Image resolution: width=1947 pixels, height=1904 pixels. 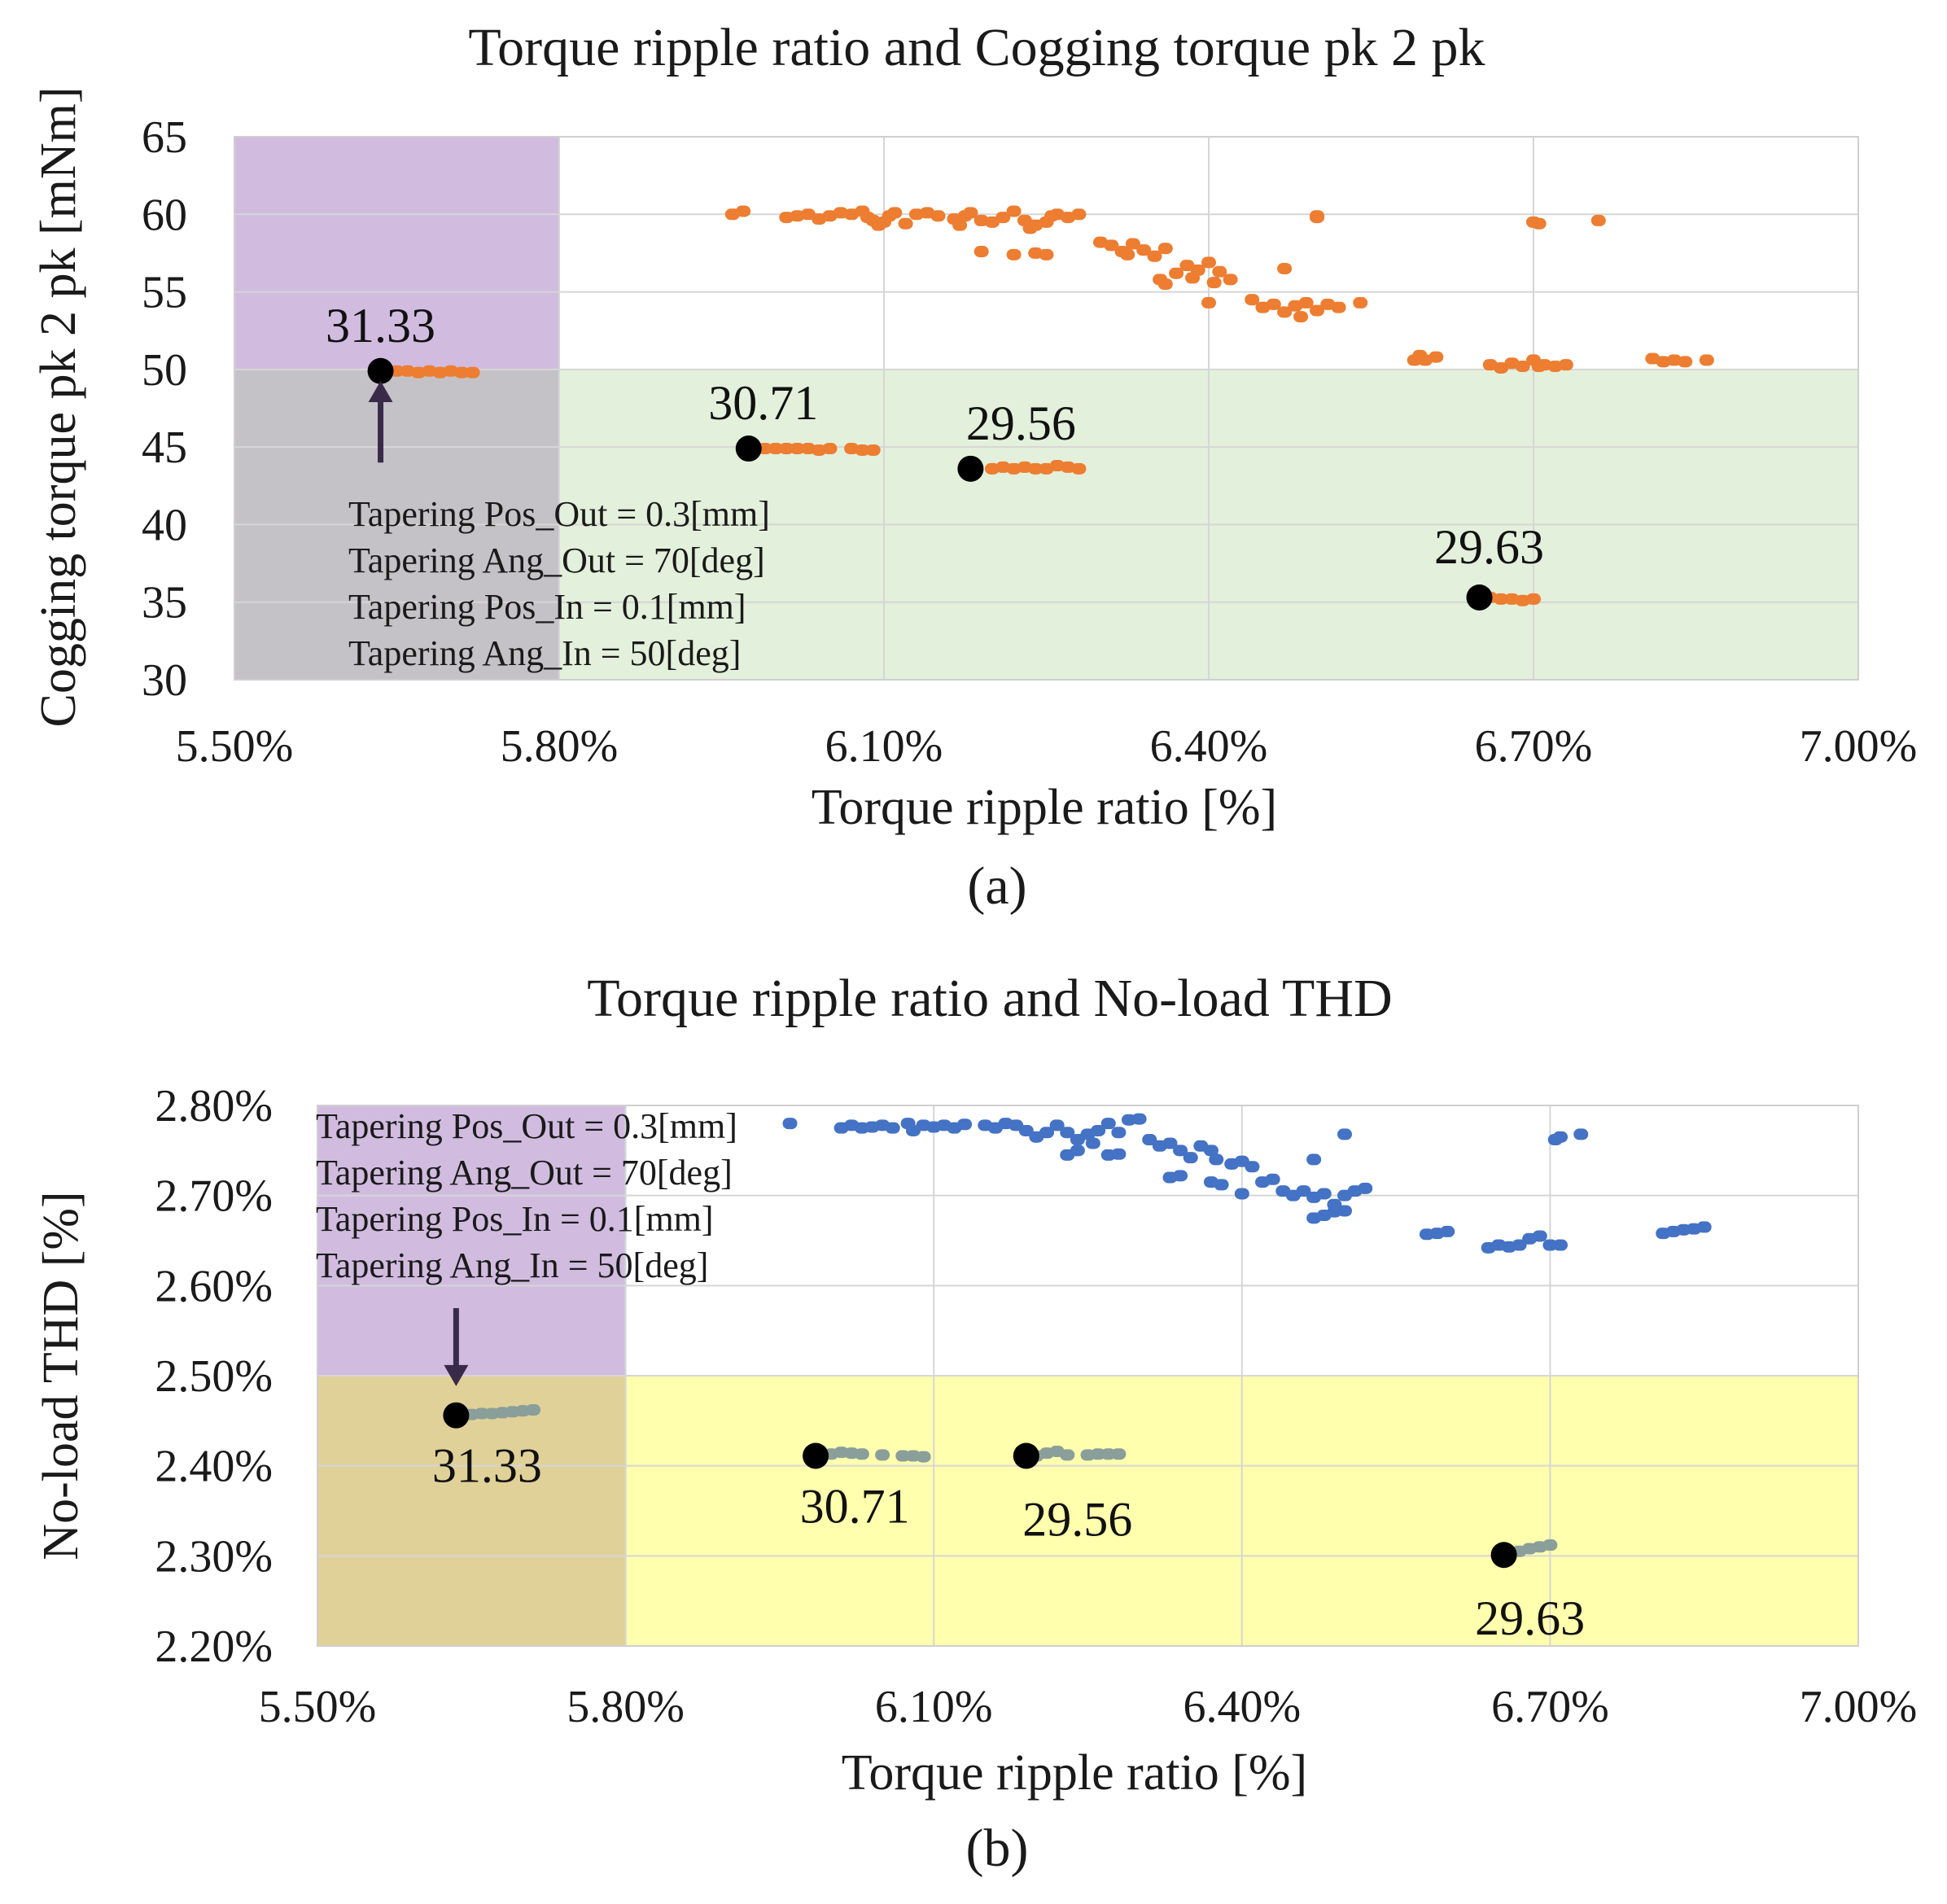 What do you see at coordinates (855, 1506) in the screenshot?
I see `chart-b-highlight-label: 30.71` at bounding box center [855, 1506].